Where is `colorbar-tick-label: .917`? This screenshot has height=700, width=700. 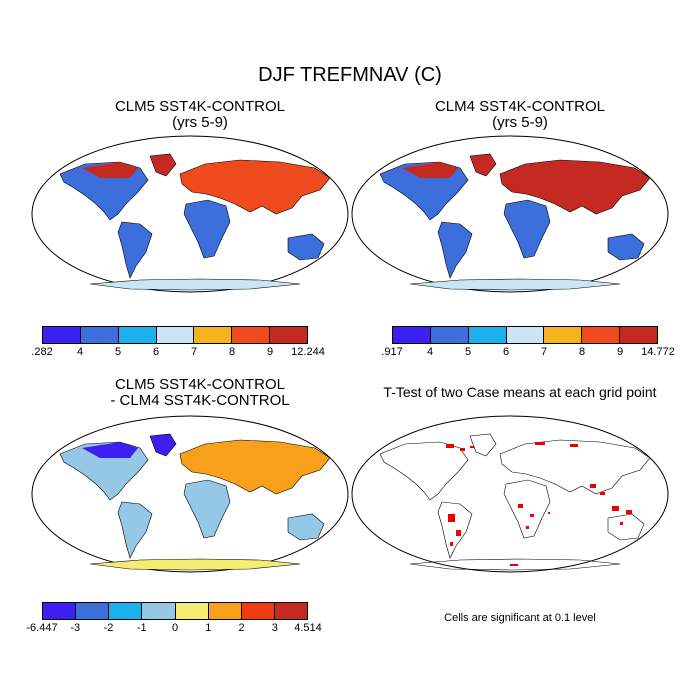 colorbar-tick-label: .917 is located at coordinates (392, 352).